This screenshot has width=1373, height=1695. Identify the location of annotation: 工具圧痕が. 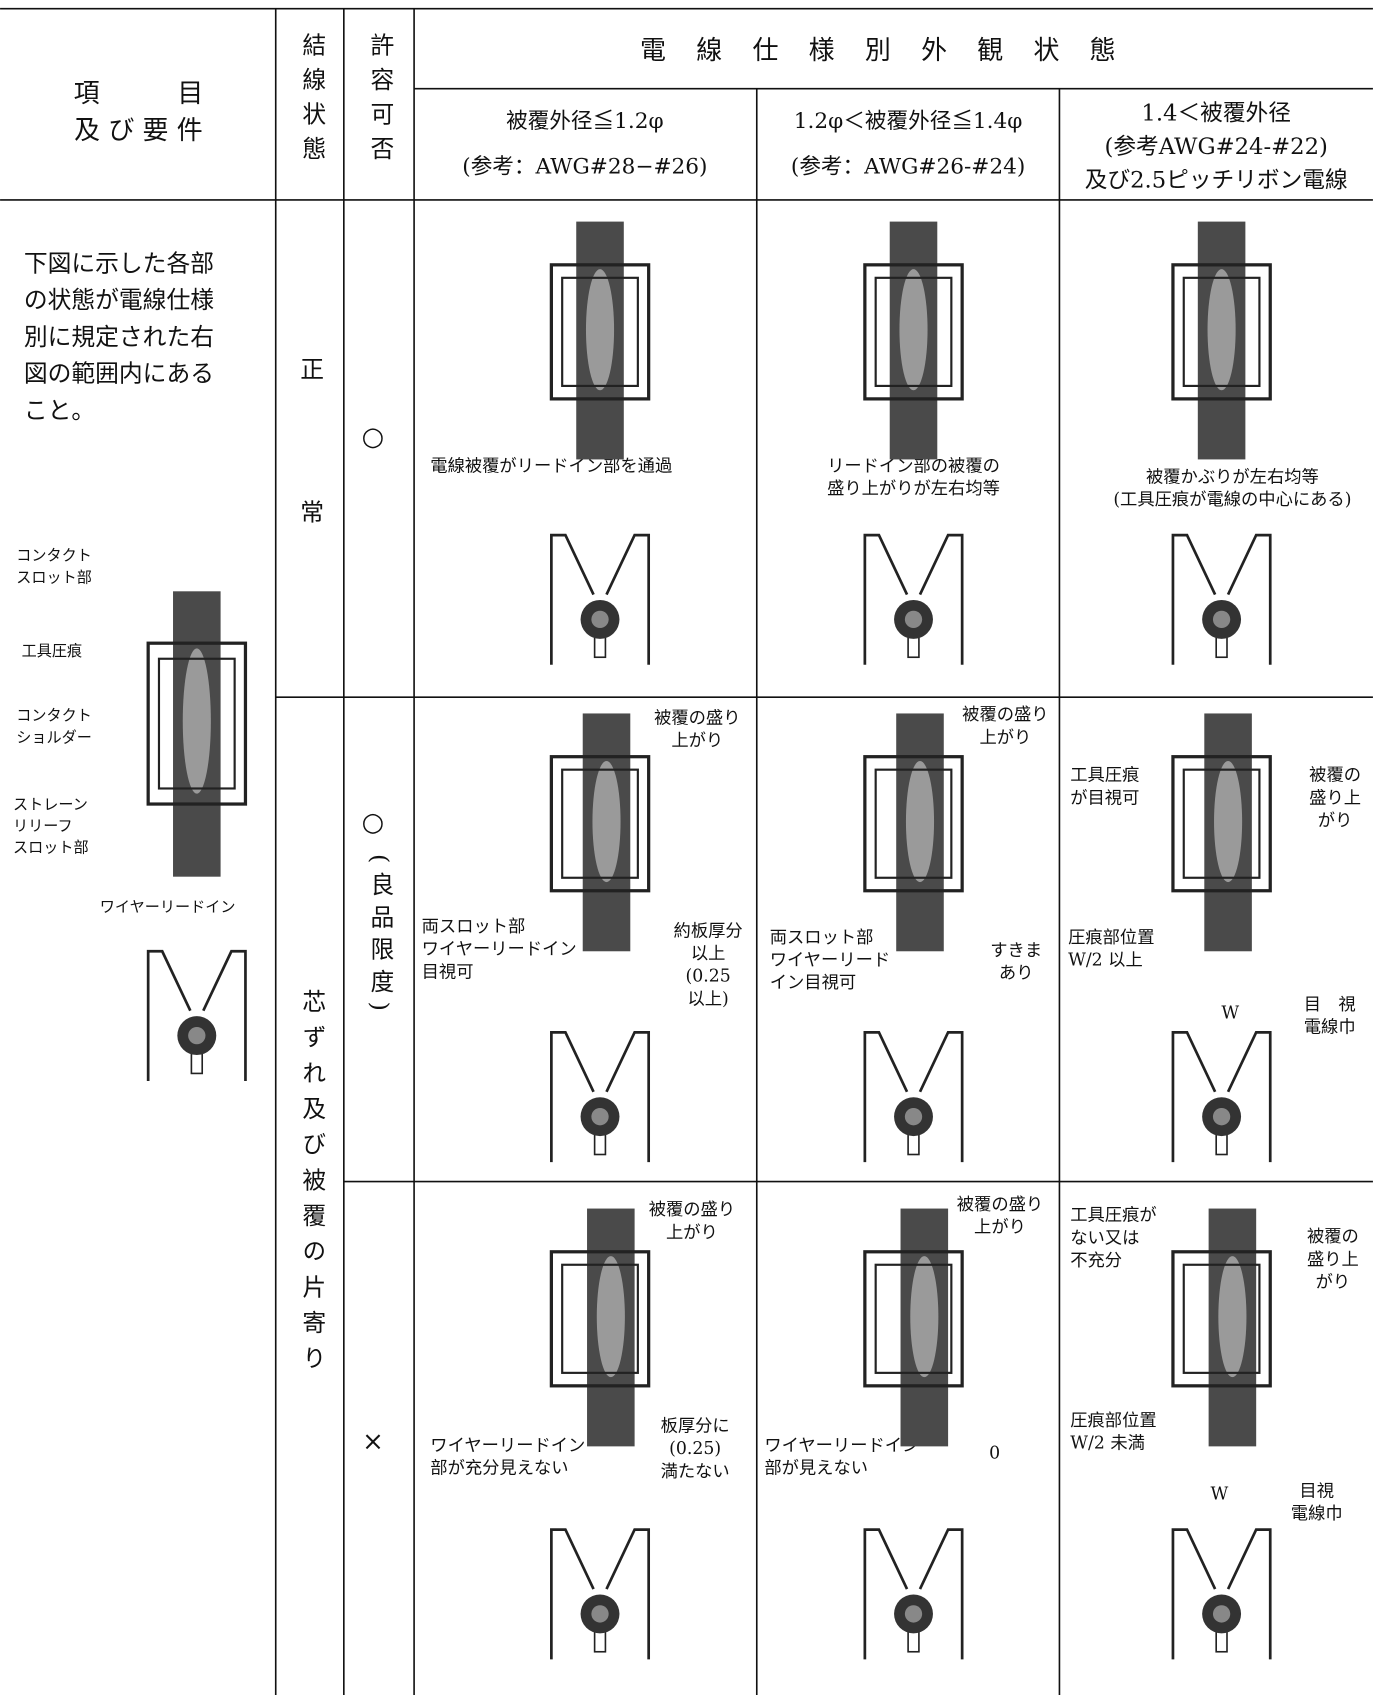
(1113, 1216).